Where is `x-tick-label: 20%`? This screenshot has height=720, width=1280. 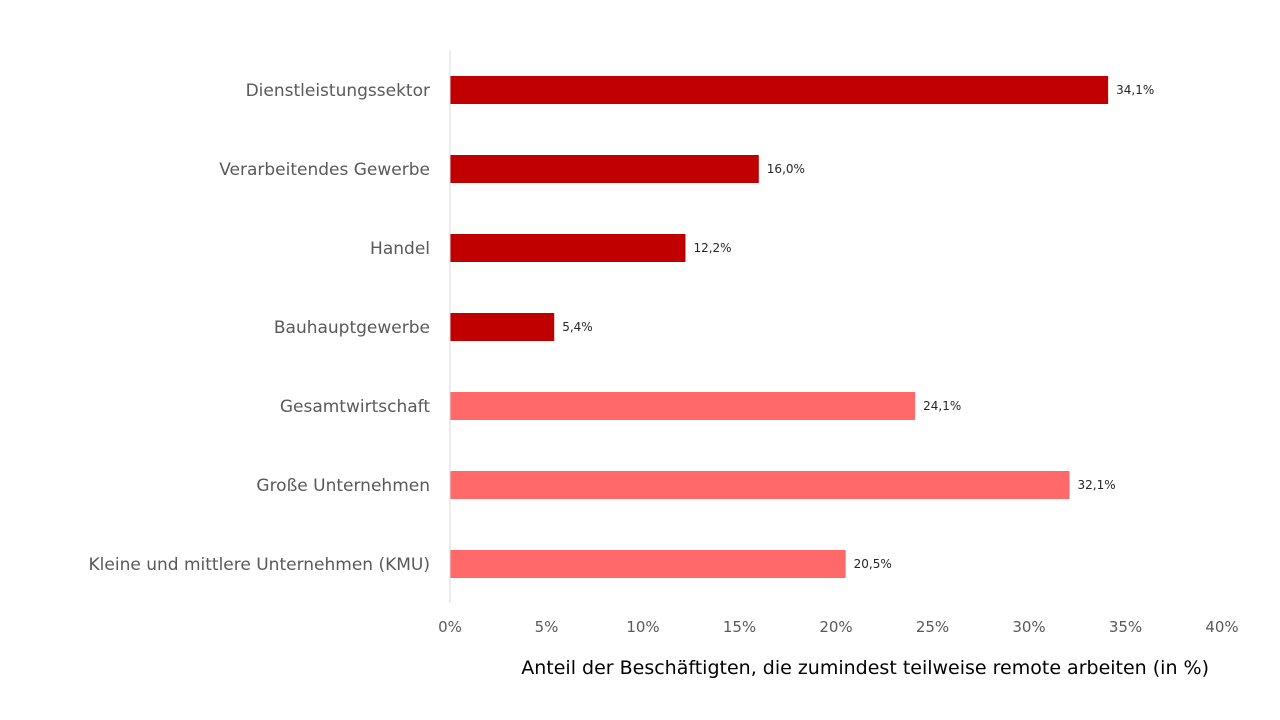 x-tick-label: 20% is located at coordinates (835, 627).